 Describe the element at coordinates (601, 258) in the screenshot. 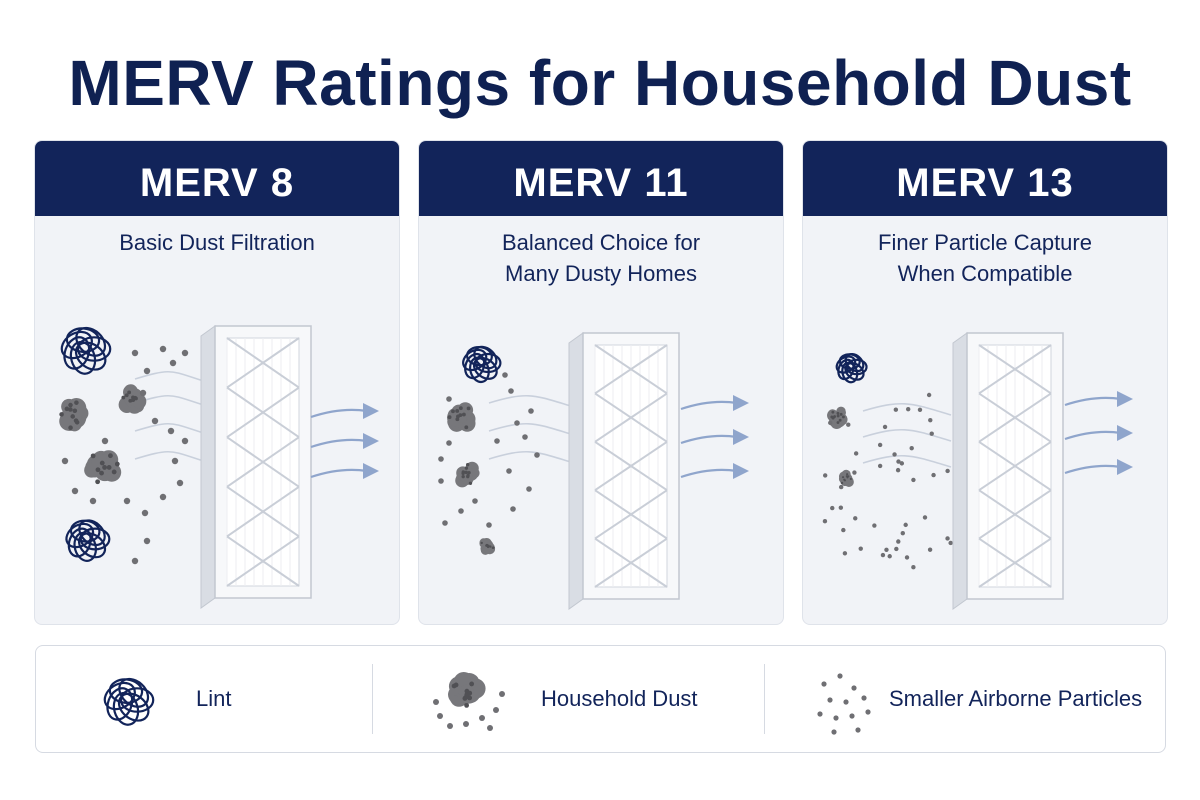

I see `card-subtitle-merv-11: Balanced Choice for Many Dusty Homes` at that location.